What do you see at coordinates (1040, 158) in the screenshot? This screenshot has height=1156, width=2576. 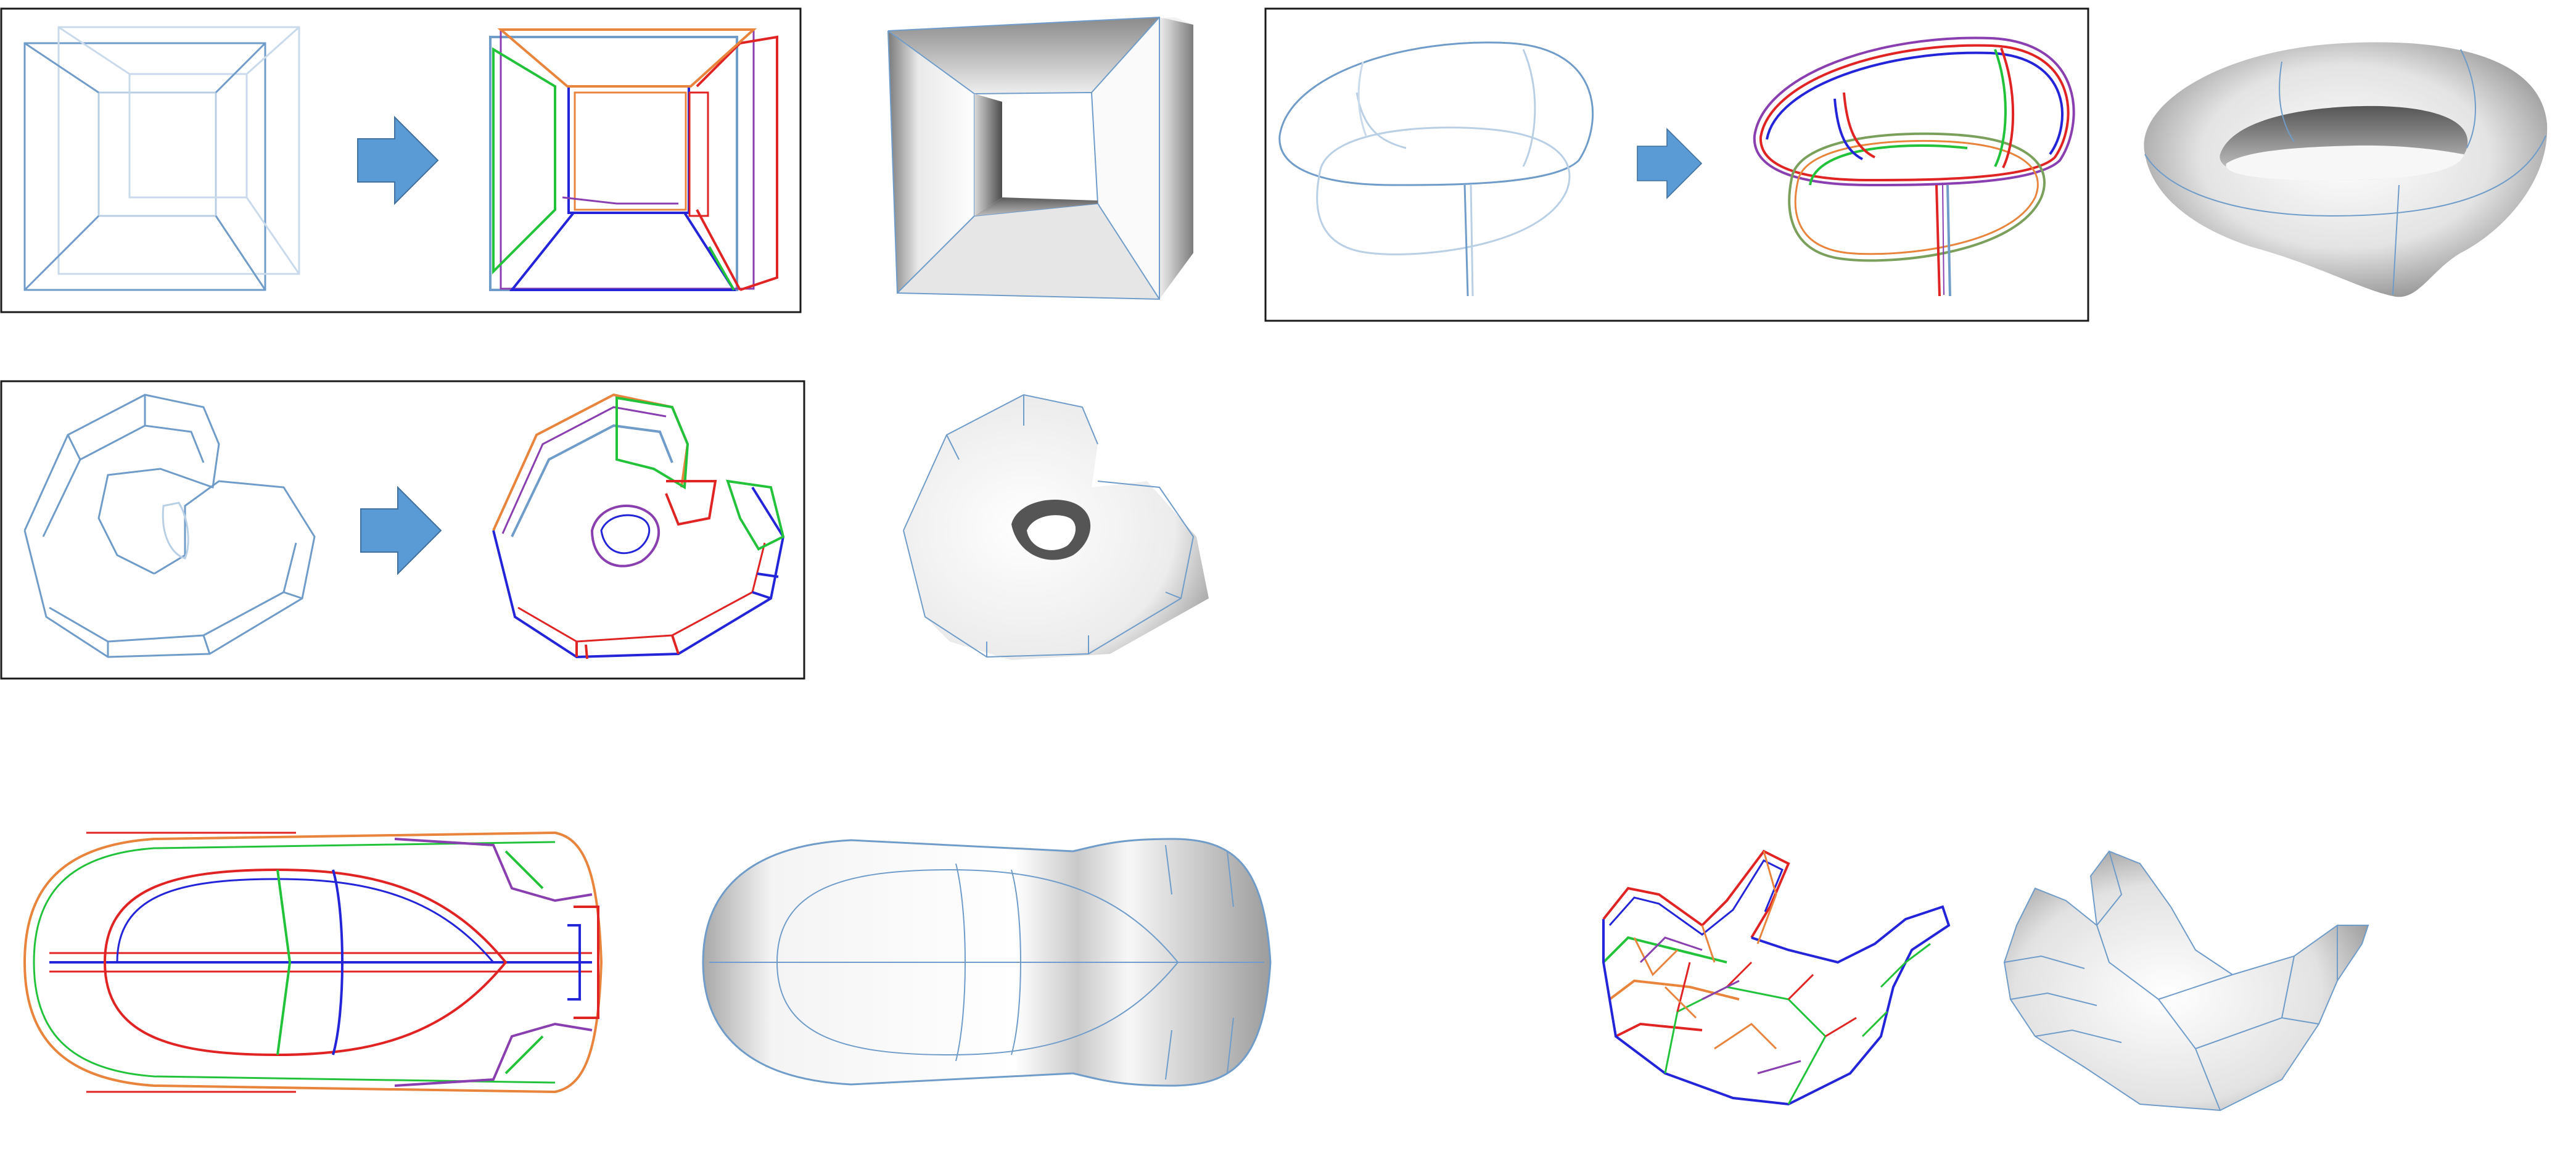 I see `hypercube-shaded-surface` at bounding box center [1040, 158].